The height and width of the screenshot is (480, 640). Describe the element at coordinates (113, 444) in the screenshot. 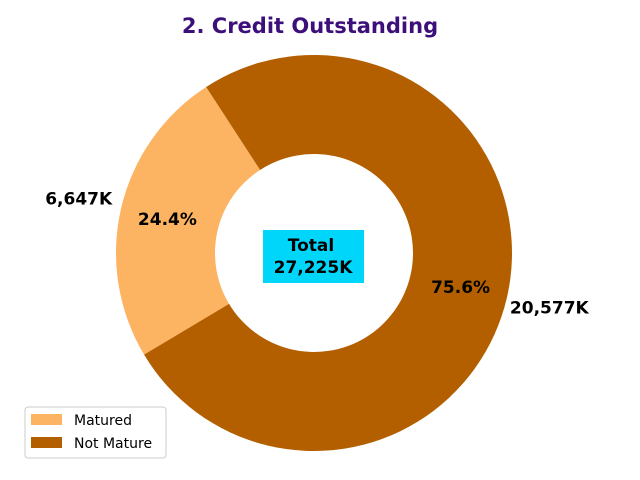

I see `legend-label-not-mature: Not Mature` at that location.